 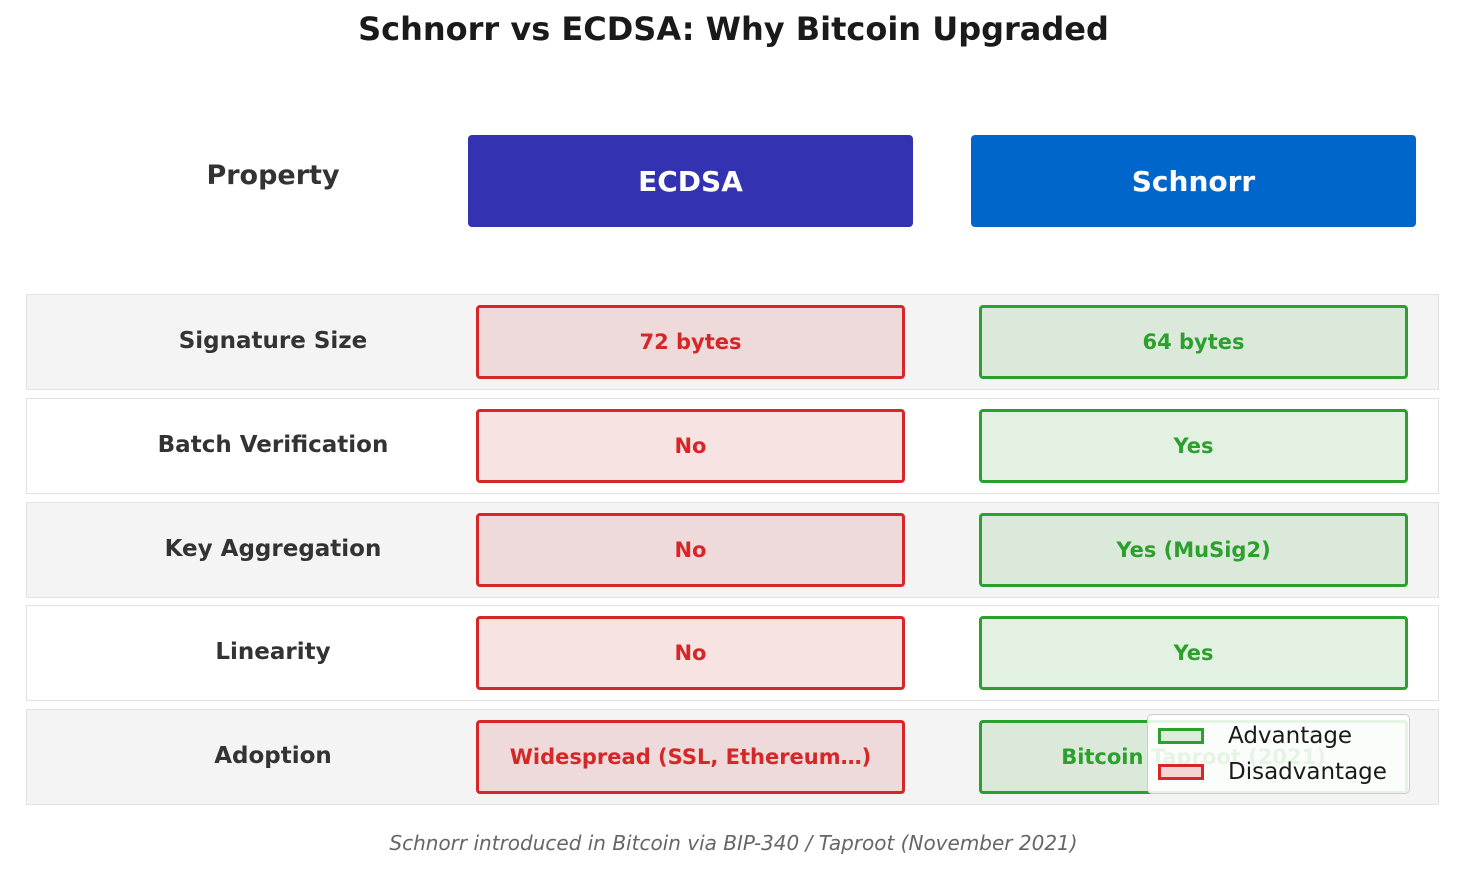 I want to click on ecdsa-cell-batch-verification: No, so click(x=690, y=446).